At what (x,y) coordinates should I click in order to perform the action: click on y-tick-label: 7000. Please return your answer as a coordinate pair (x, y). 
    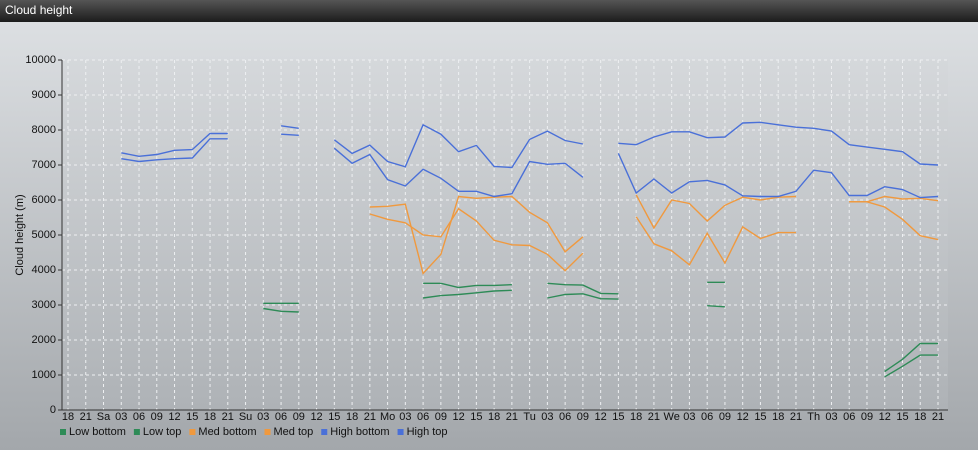
    Looking at the image, I should click on (44, 165).